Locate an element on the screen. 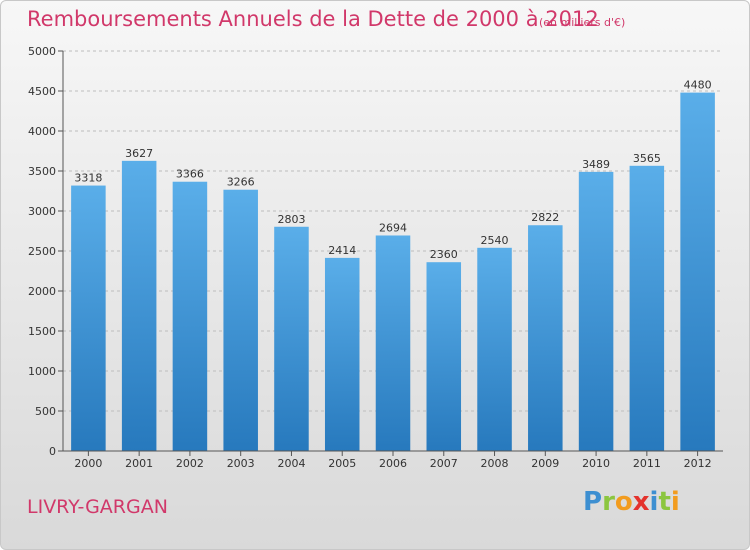 The height and width of the screenshot is (550, 750). bar-value-label: 3266 is located at coordinates (241, 182).